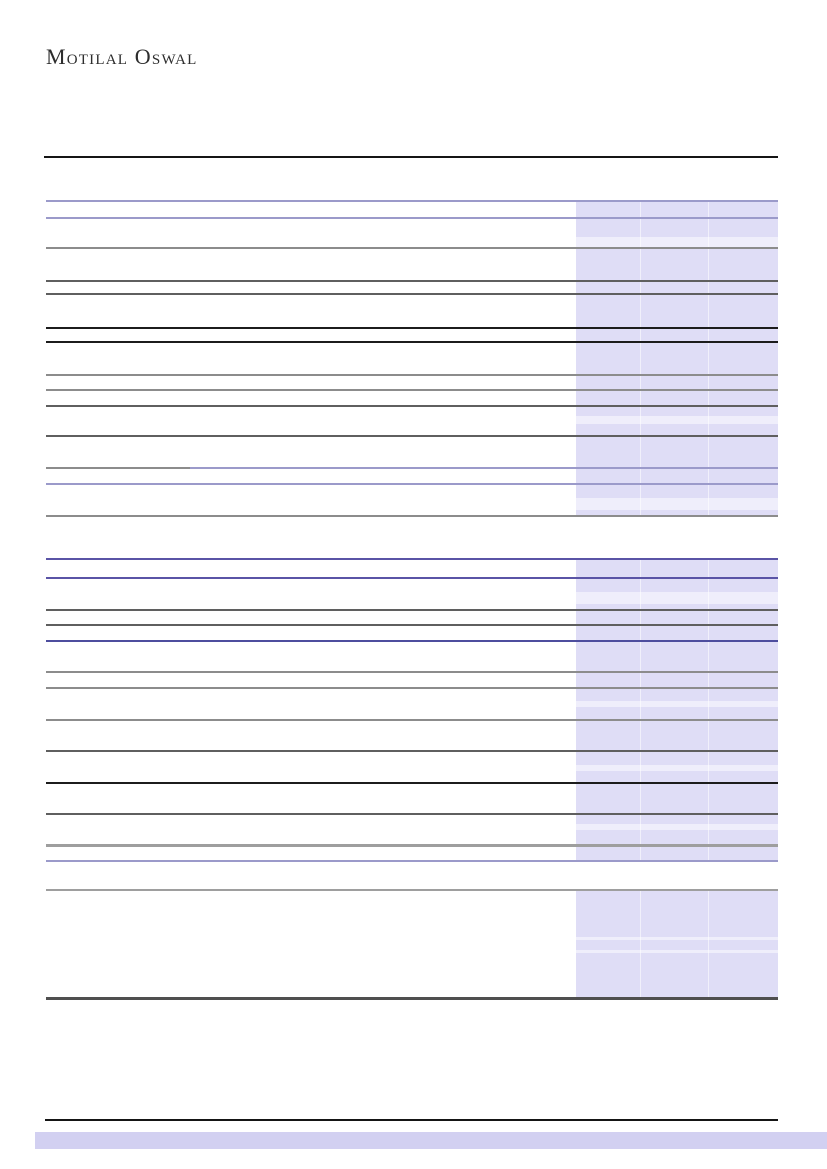 Image resolution: width=827 pixels, height=1169 pixels. I want to click on table-1-row-separator-right, so click(484, 468).